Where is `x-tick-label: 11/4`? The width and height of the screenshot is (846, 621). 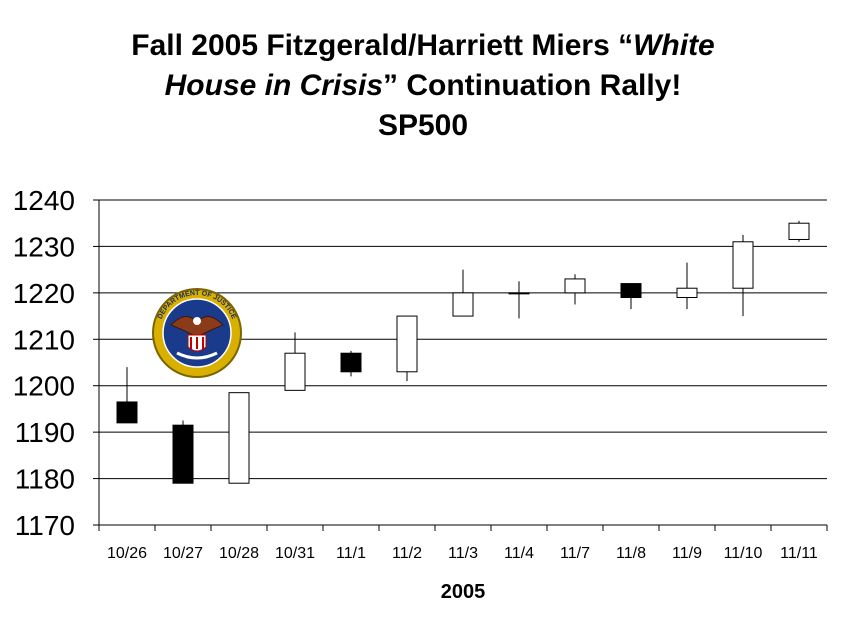 x-tick-label: 11/4 is located at coordinates (519, 553).